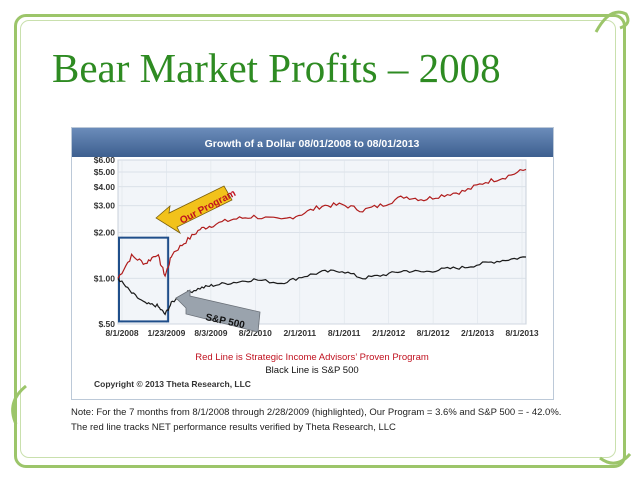  Describe the element at coordinates (105, 172) in the screenshot. I see `y-tick-label: $5.00` at that location.